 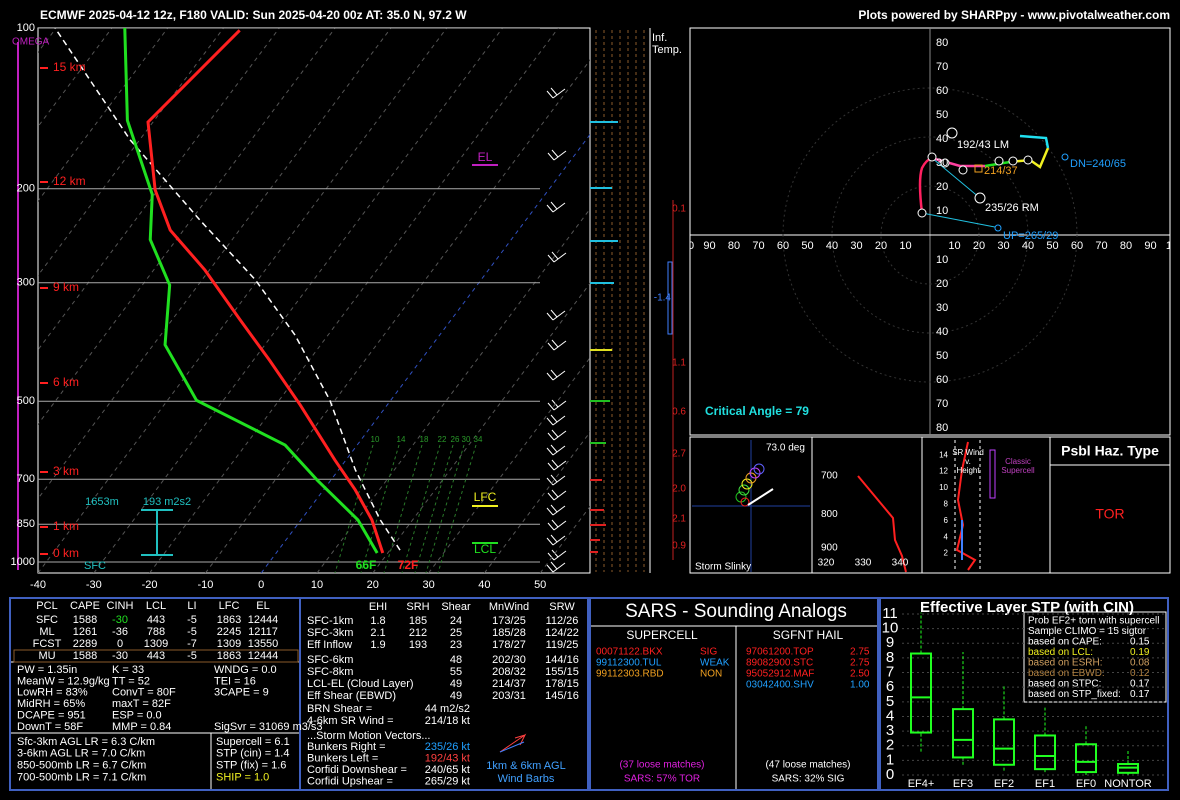 I want to click on pressure-tick-label: 700, so click(x=26, y=479).